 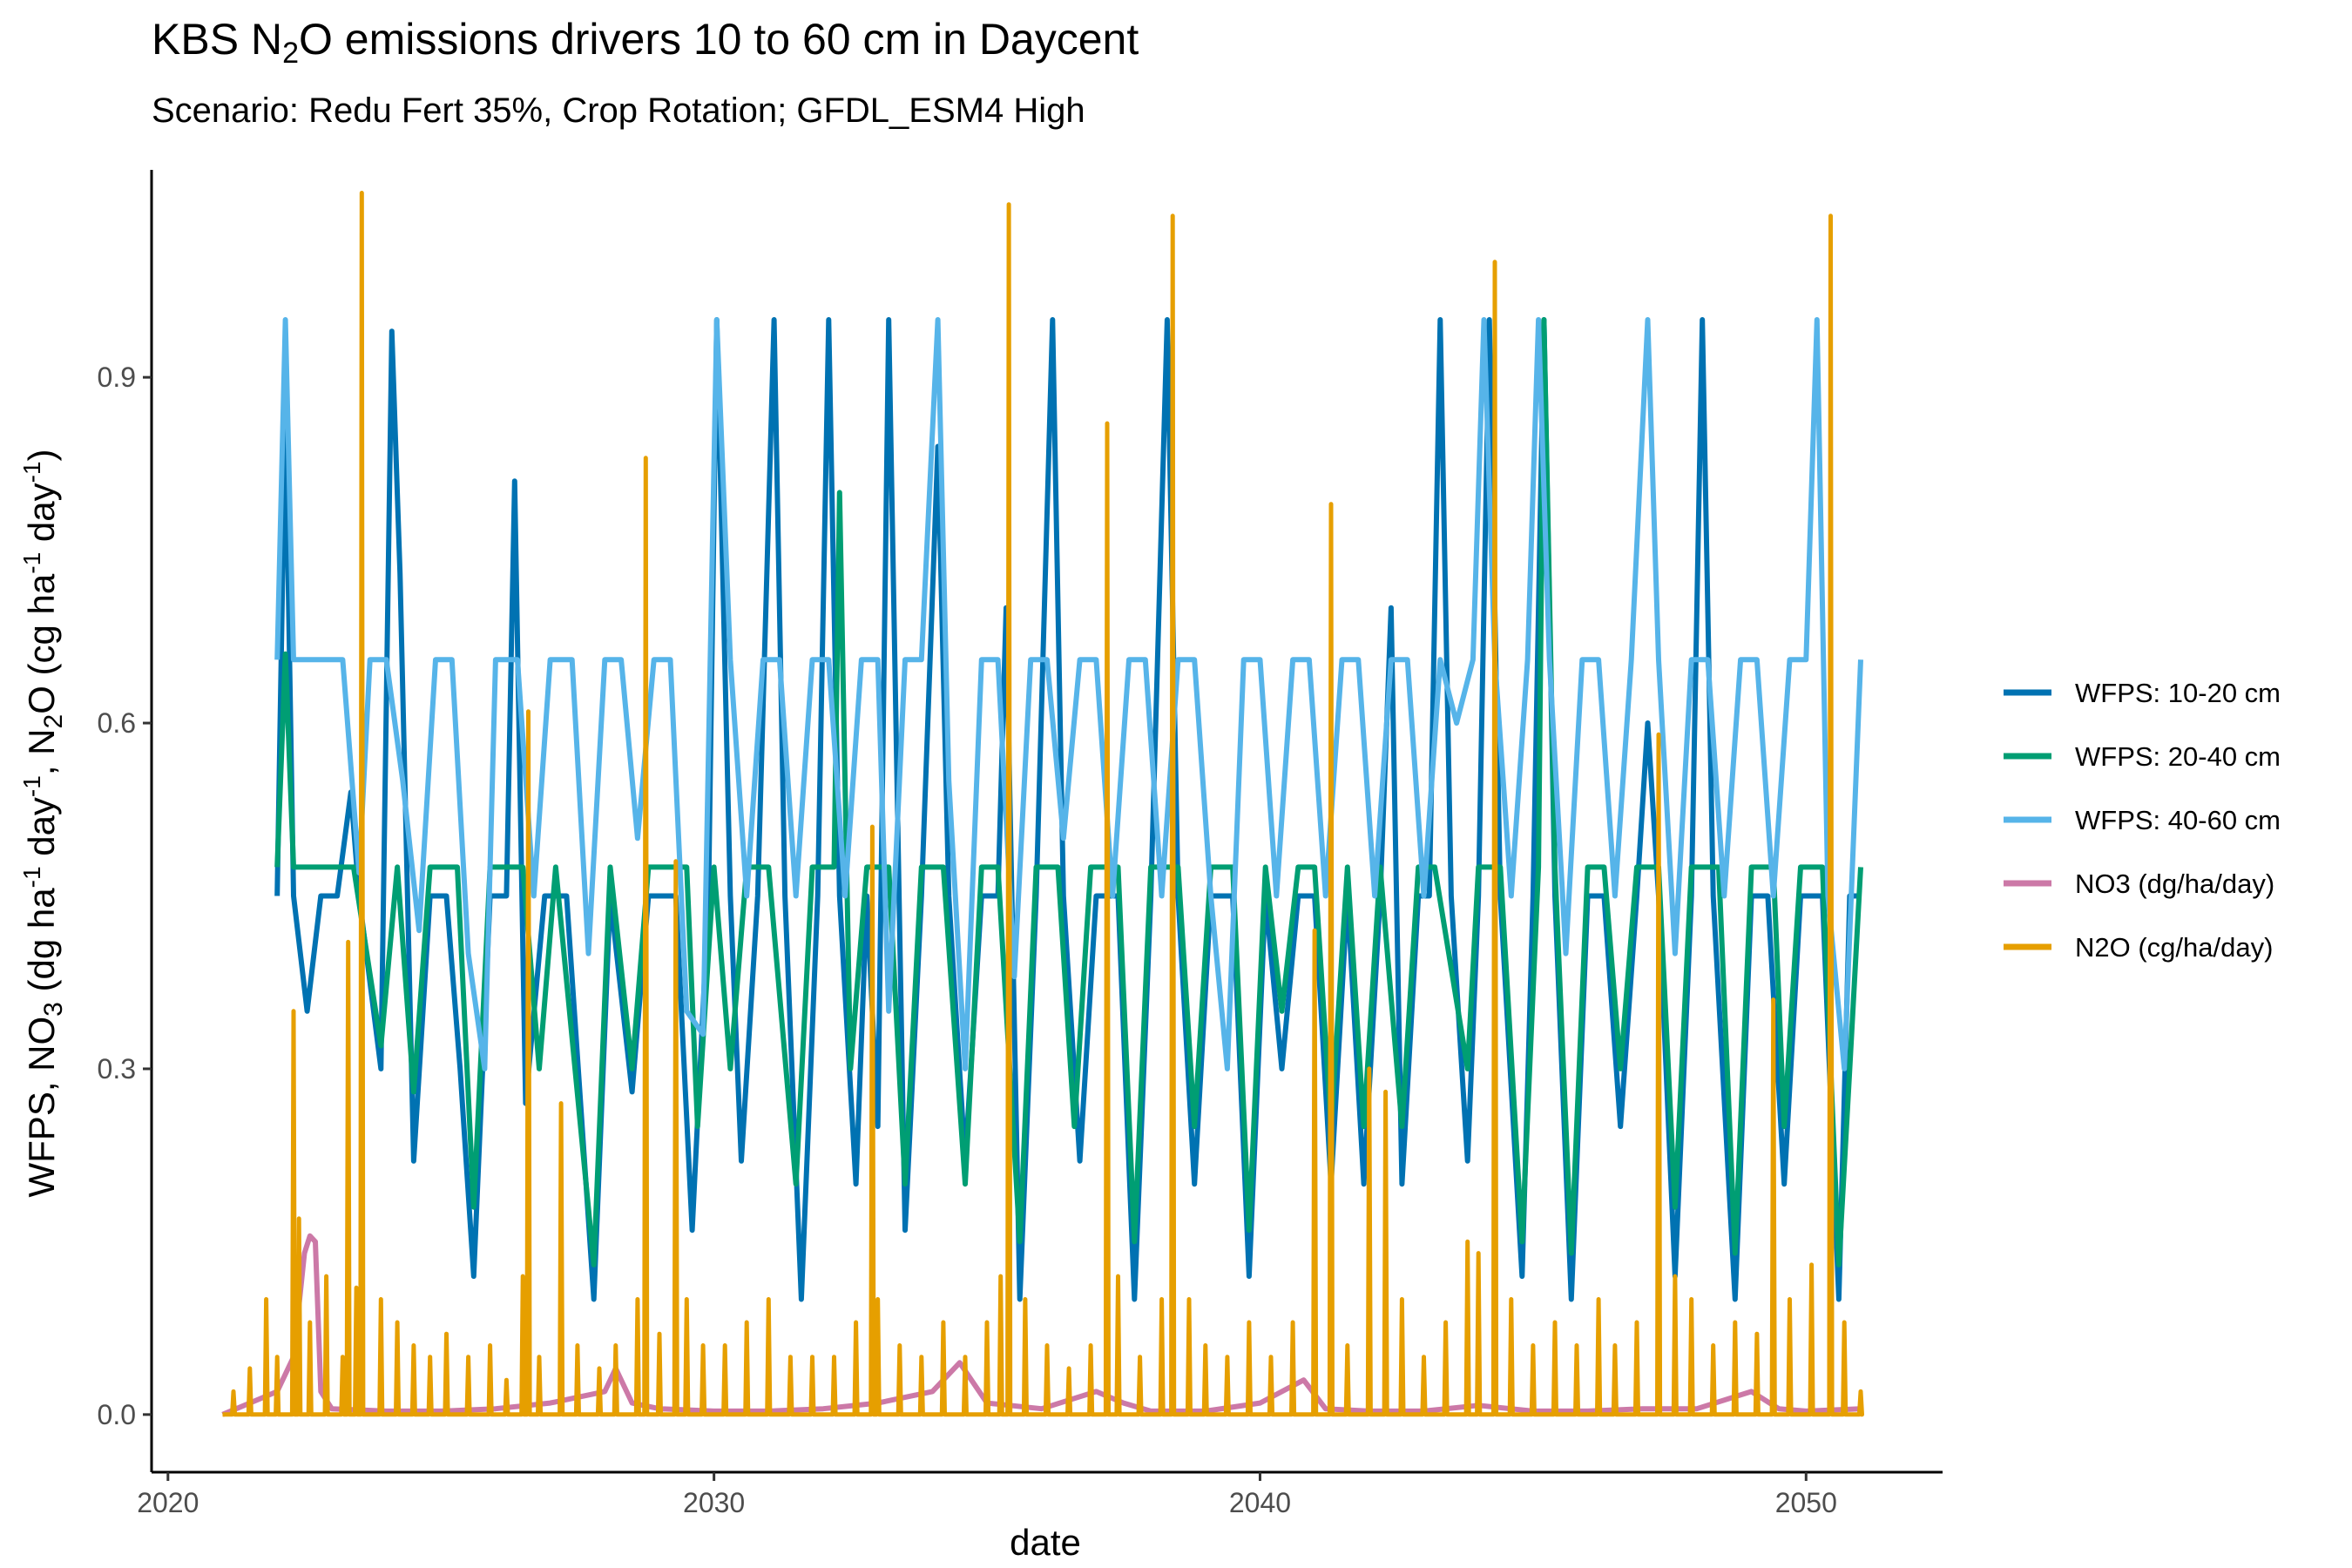 What do you see at coordinates (1806, 1502) in the screenshot?
I see `x-tick-label: 2050` at bounding box center [1806, 1502].